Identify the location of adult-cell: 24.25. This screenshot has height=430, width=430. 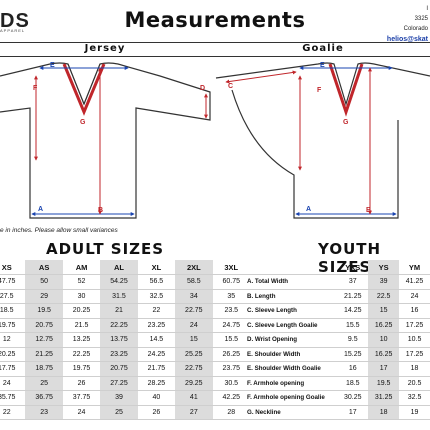
(156, 354).